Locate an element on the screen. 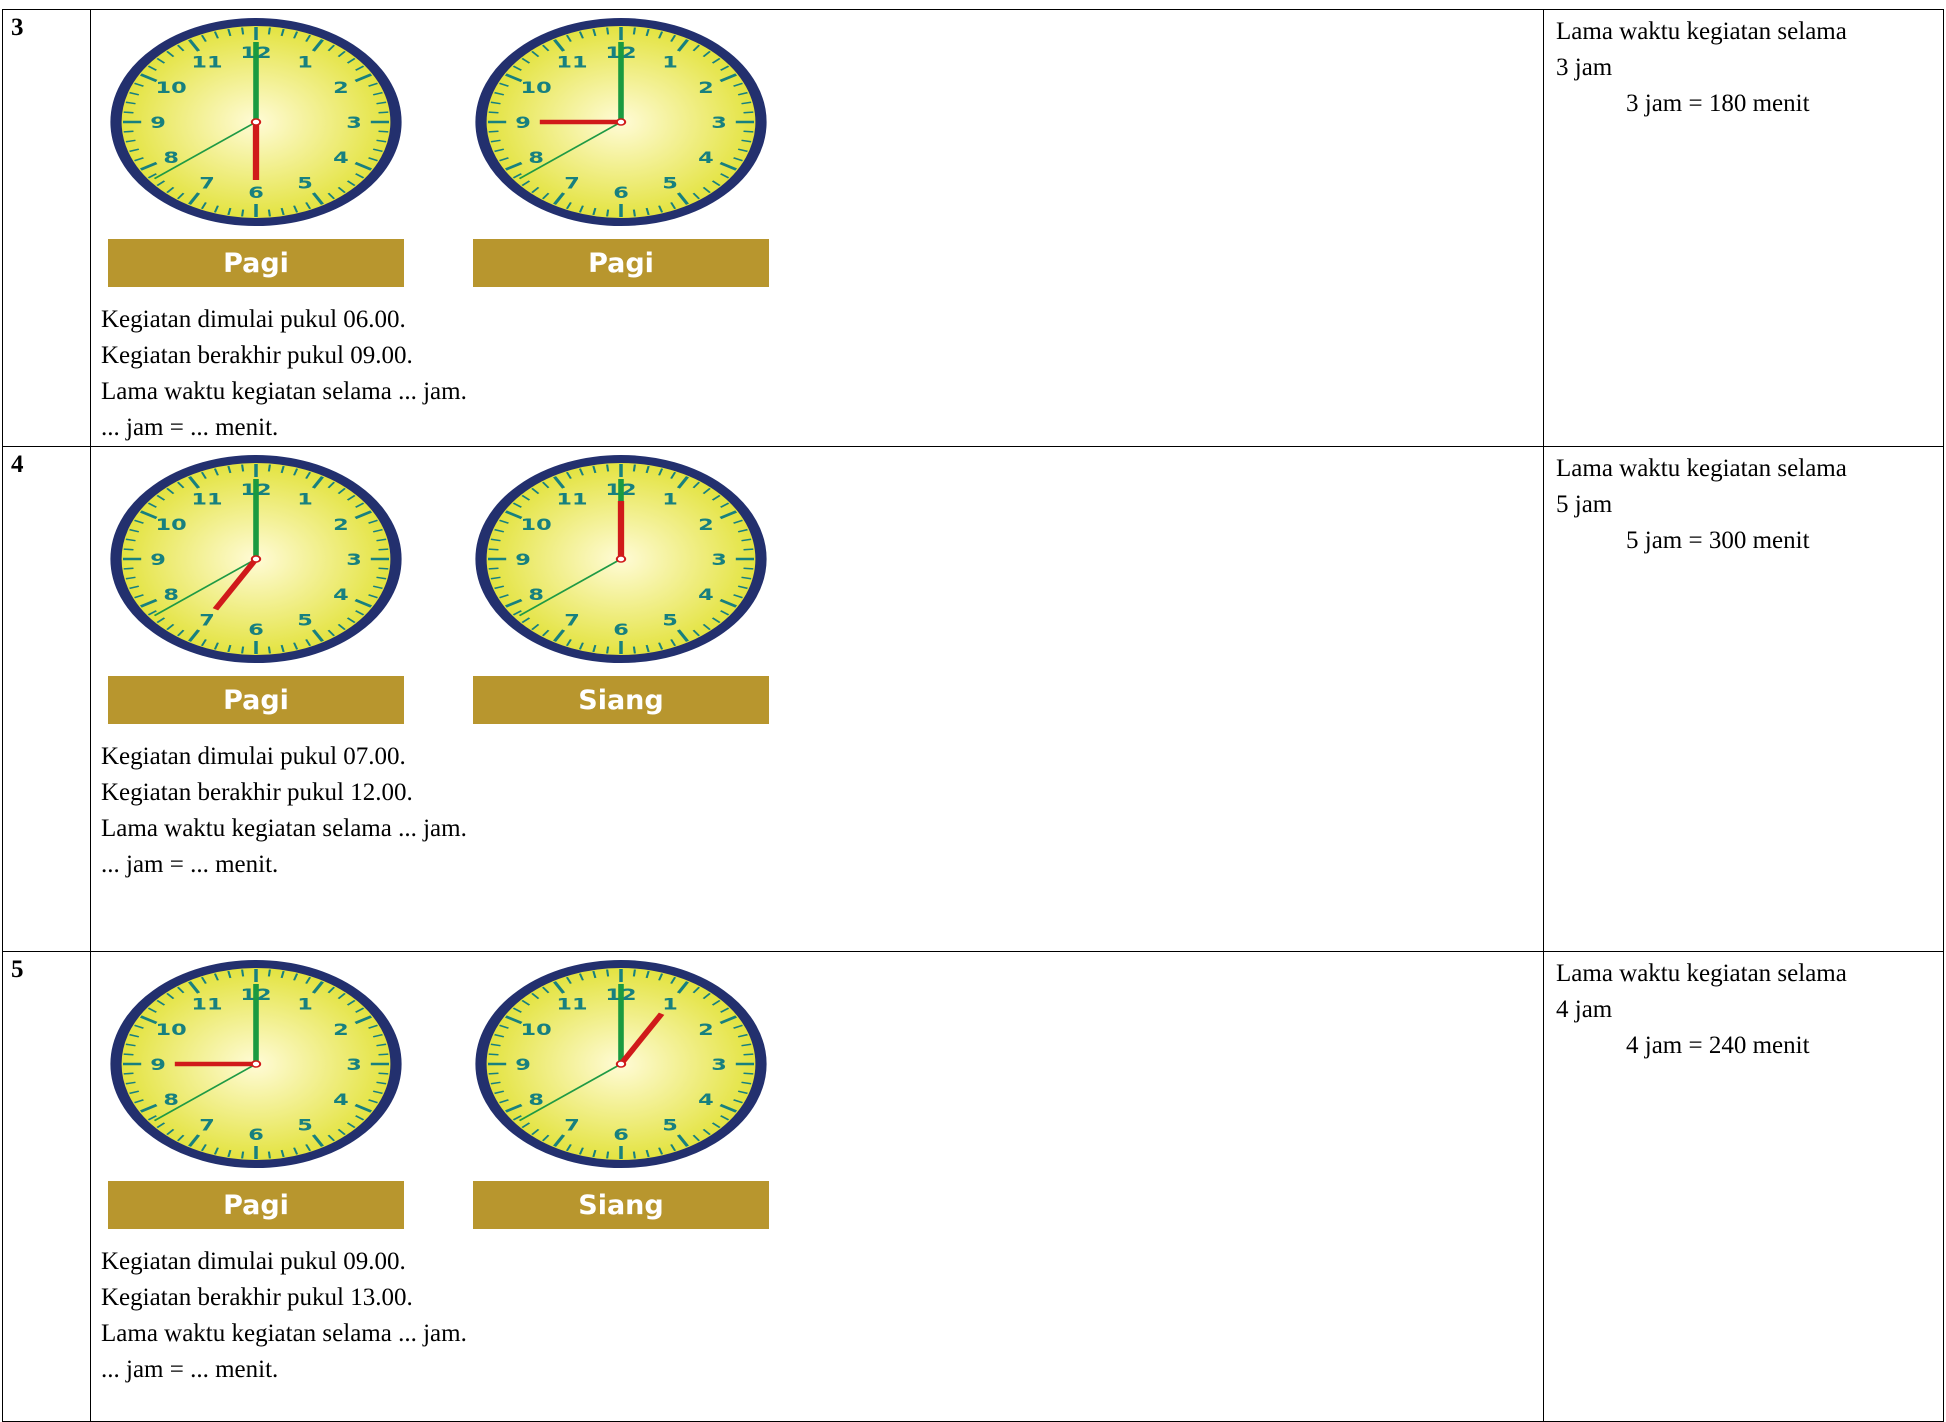  clock-pair: 121234567891011Pagi121234567891011Siang is located at coordinates (438, 589).